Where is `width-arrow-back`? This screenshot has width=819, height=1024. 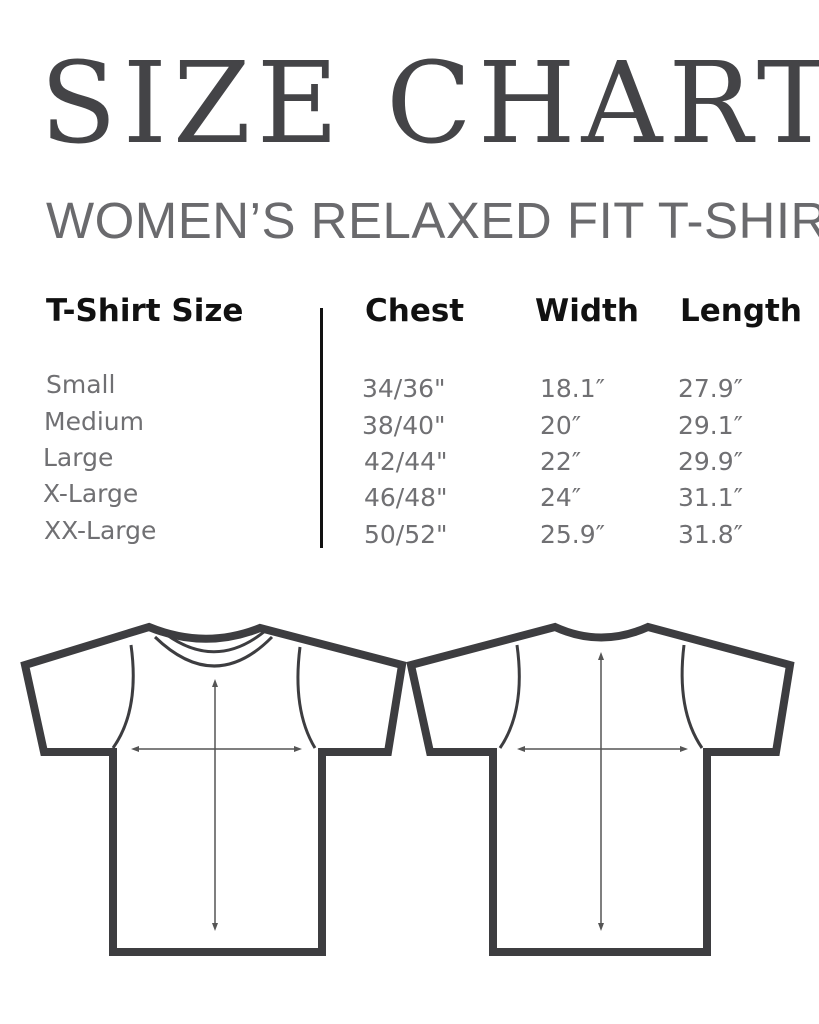
width-arrow-back is located at coordinates (602, 749).